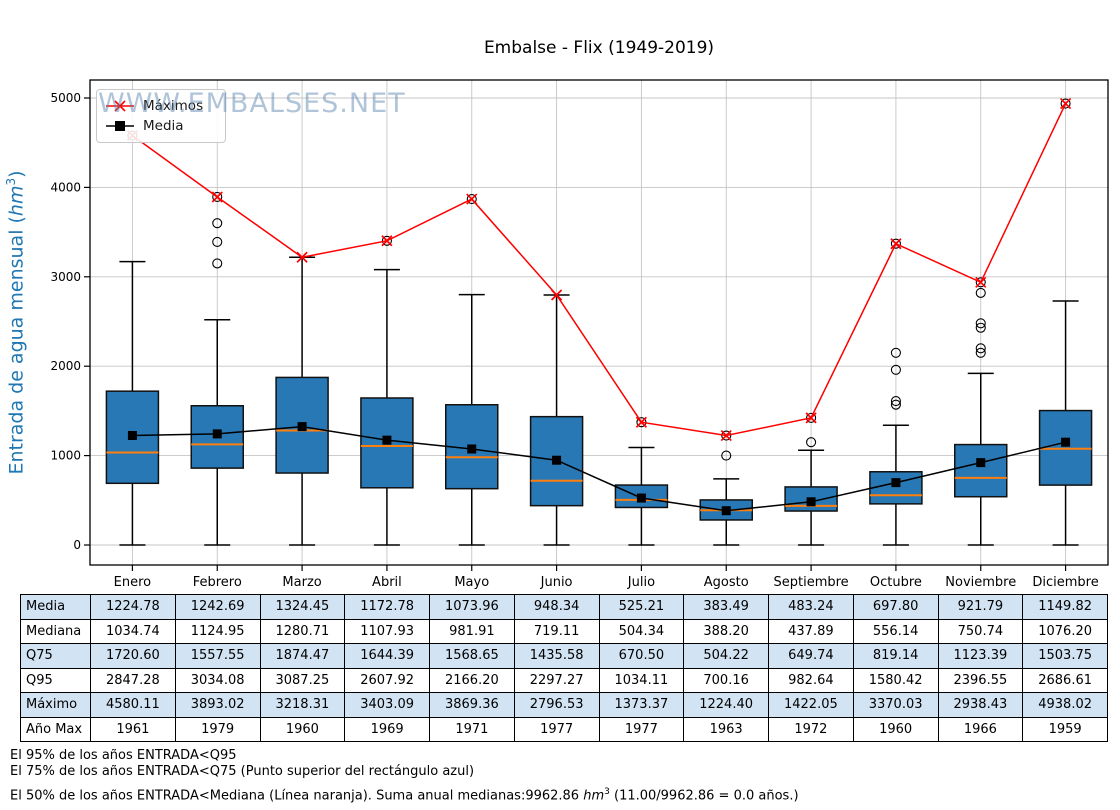 The height and width of the screenshot is (810, 1120). What do you see at coordinates (599, 48) in the screenshot?
I see `chart-title: Embalse - Flix (1949-2019)` at bounding box center [599, 48].